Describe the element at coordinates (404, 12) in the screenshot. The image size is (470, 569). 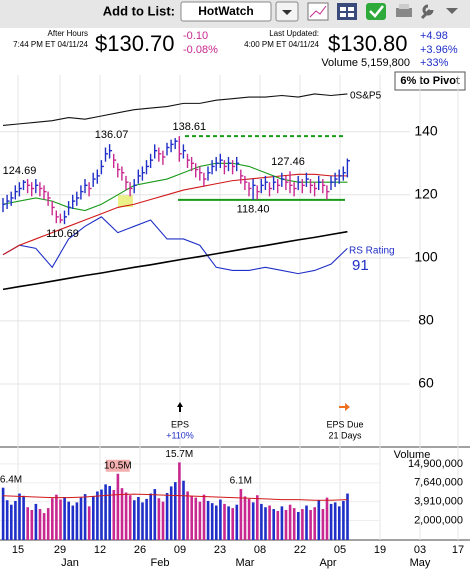
I see `print-icon` at that location.